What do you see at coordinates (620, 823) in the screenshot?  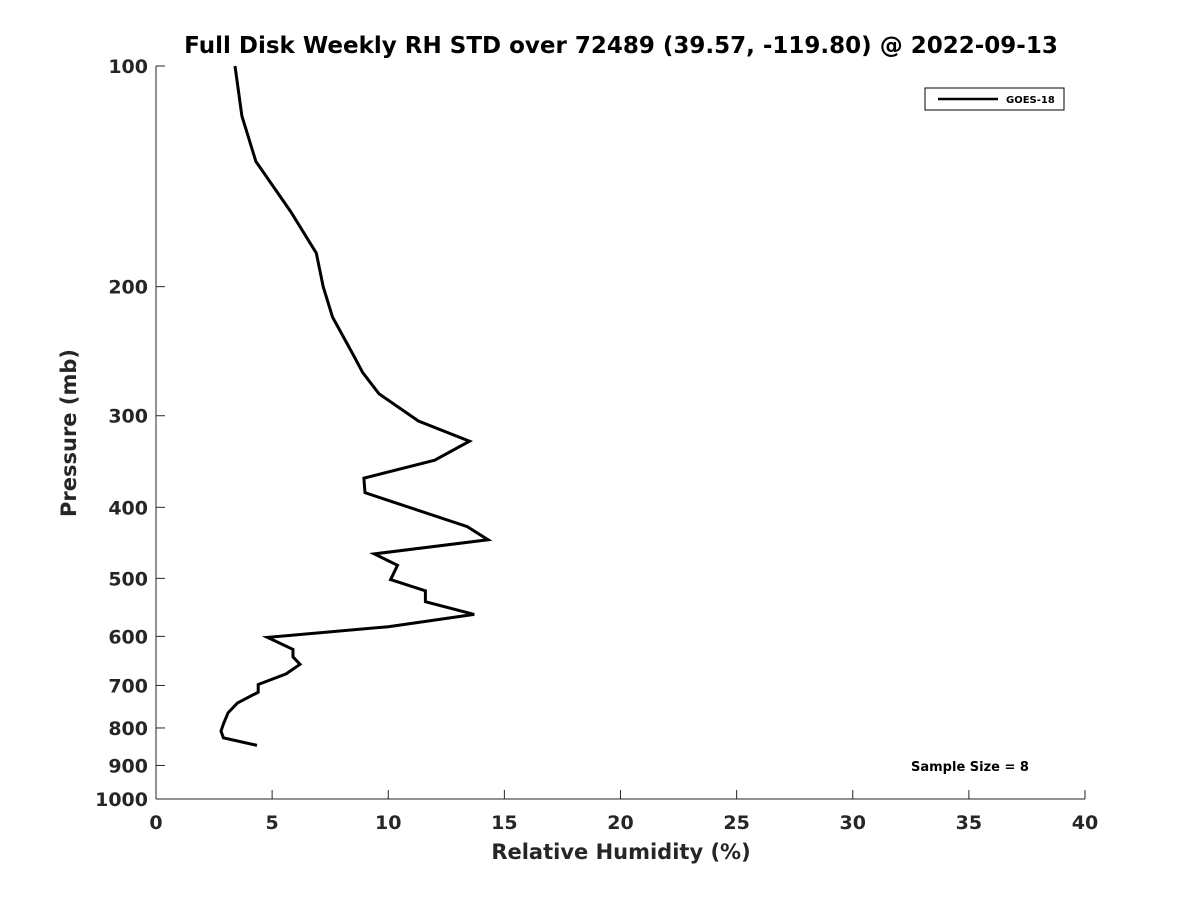 I see `x-tick-label: 20` at bounding box center [620, 823].